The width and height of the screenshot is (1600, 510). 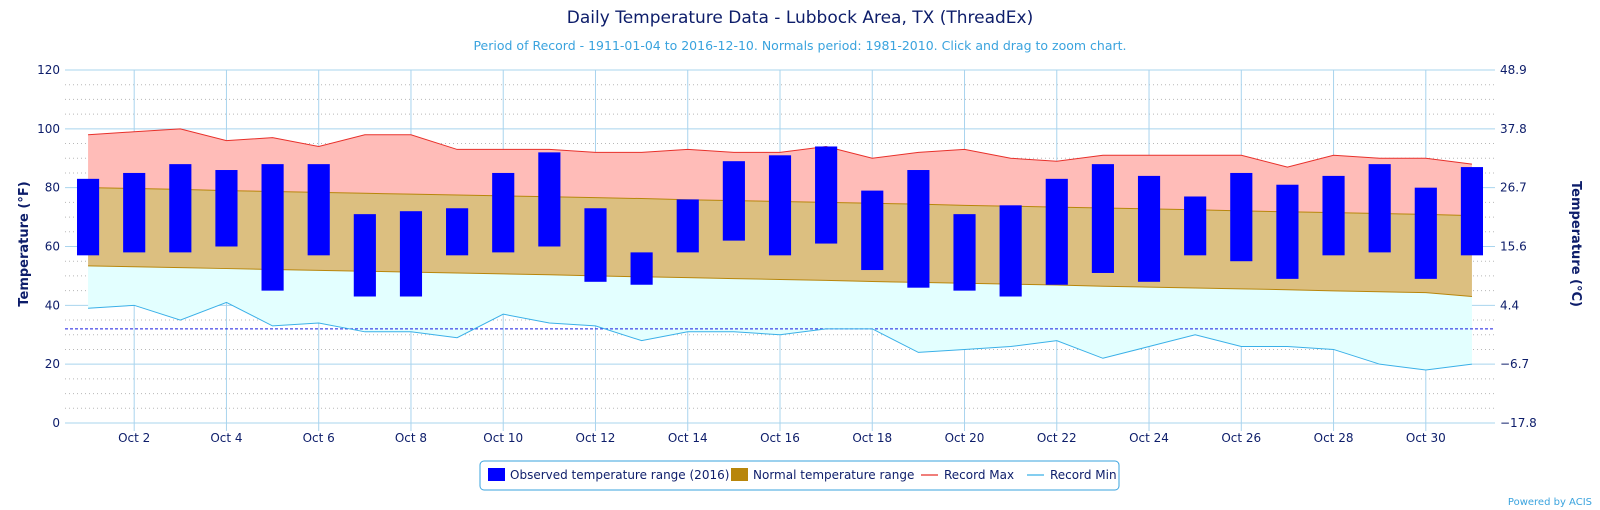 What do you see at coordinates (596, 438) in the screenshot?
I see `x-tick-label: Oct 12` at bounding box center [596, 438].